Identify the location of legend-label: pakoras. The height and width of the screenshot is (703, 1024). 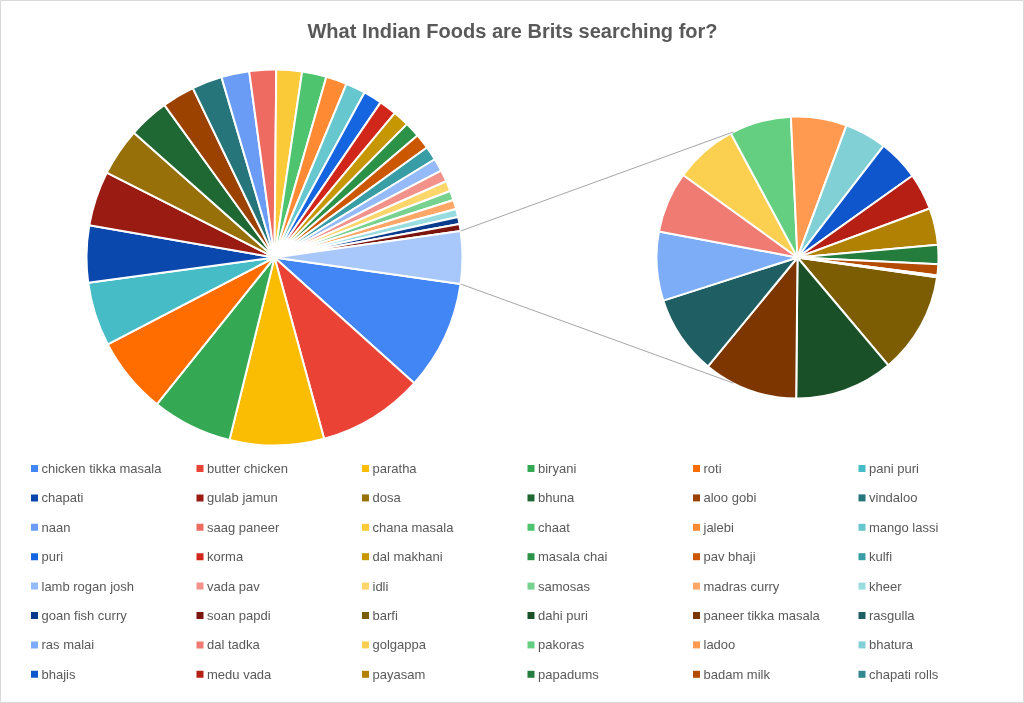
(561, 645).